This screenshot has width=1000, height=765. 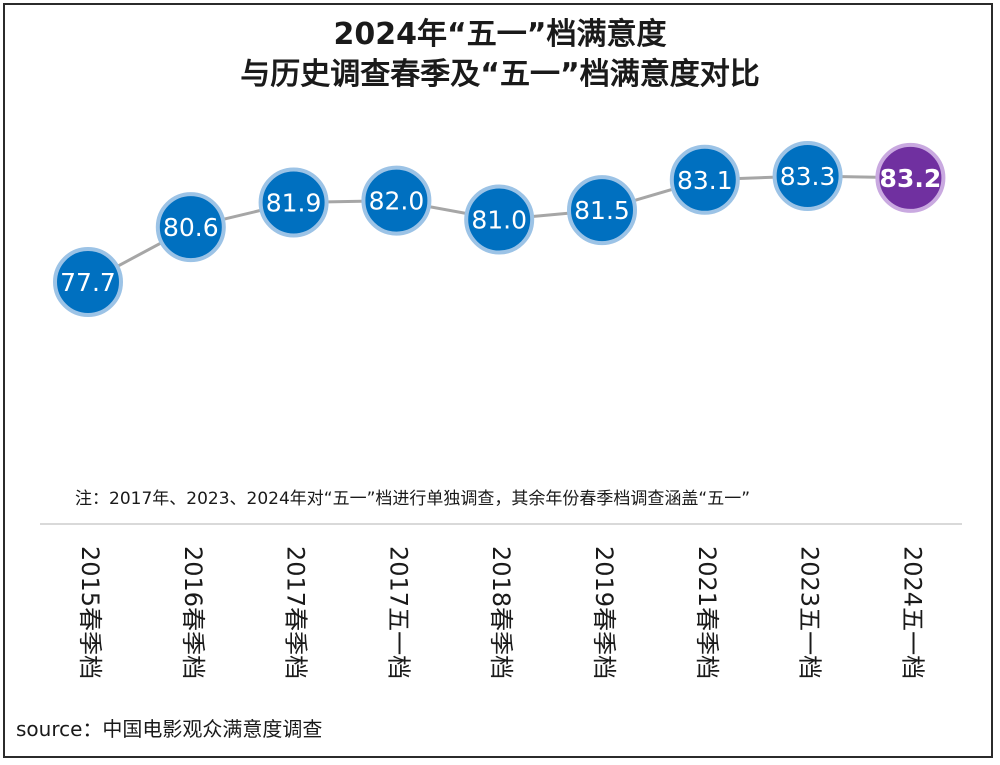 I want to click on data-label: 82.0, so click(x=397, y=201).